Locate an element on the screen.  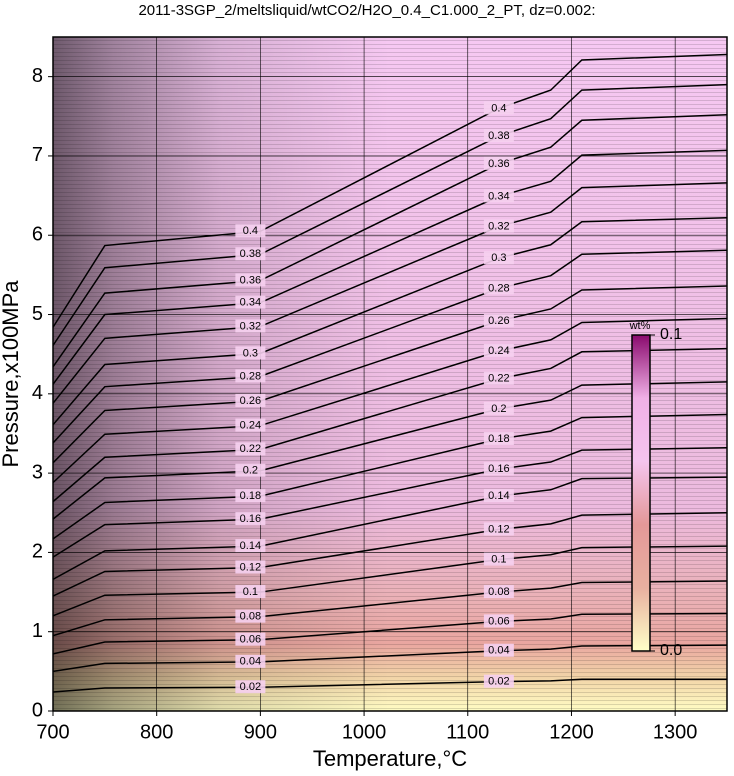
contour-label: 0.16 is located at coordinates (250, 519).